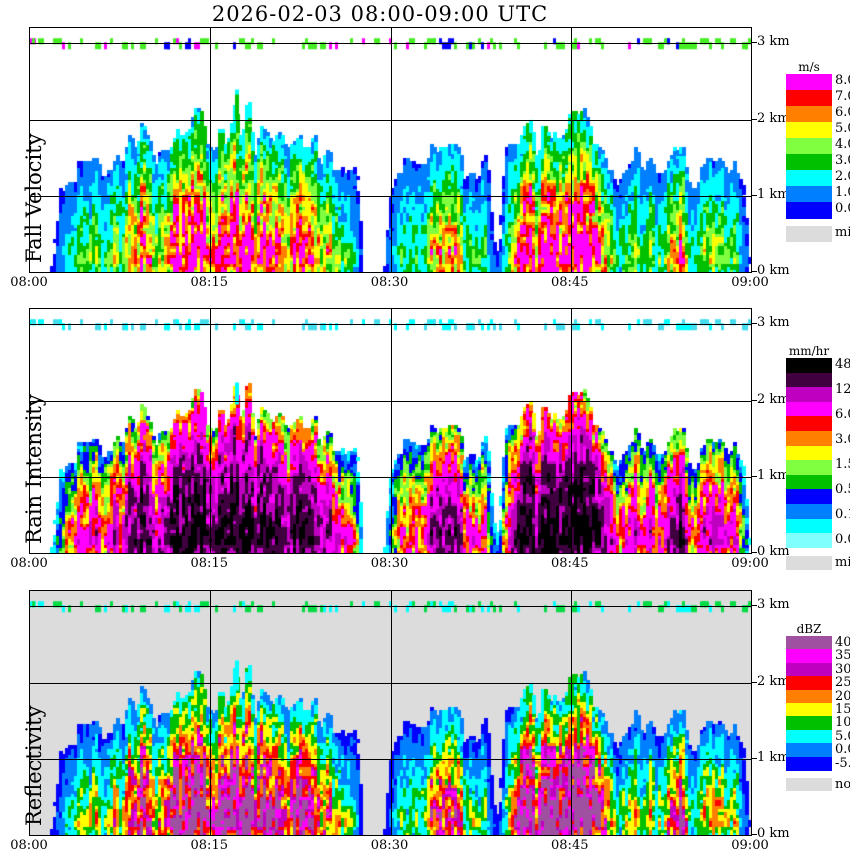 This screenshot has height=868, width=850. I want to click on colorbar-missing-swatch-fall-velocity, so click(809, 234).